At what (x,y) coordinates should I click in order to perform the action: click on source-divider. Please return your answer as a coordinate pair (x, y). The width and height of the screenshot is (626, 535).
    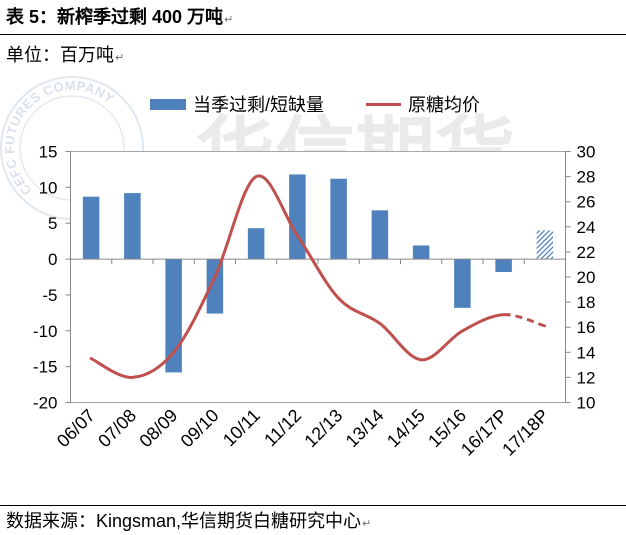
    Looking at the image, I should click on (313, 505).